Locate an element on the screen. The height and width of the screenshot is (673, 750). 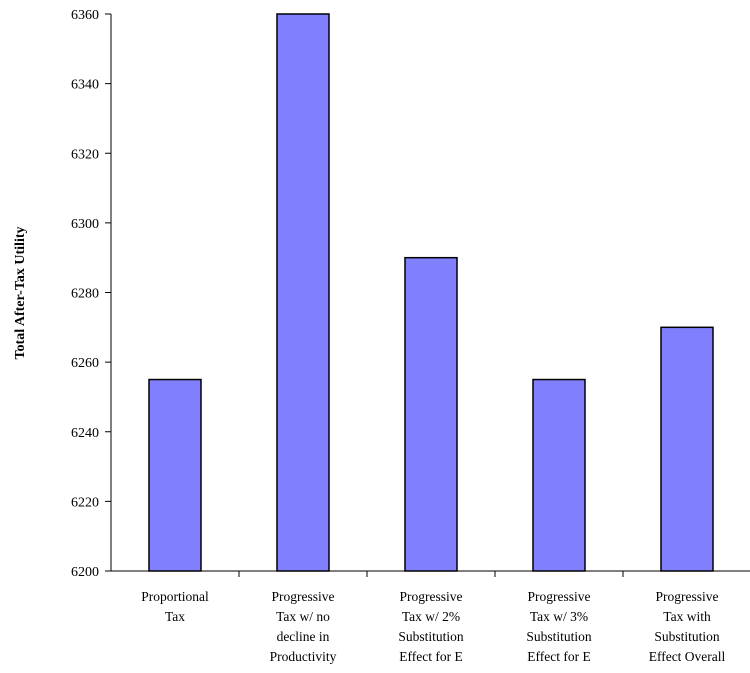
y-tick-label: 6200 is located at coordinates (85, 572).